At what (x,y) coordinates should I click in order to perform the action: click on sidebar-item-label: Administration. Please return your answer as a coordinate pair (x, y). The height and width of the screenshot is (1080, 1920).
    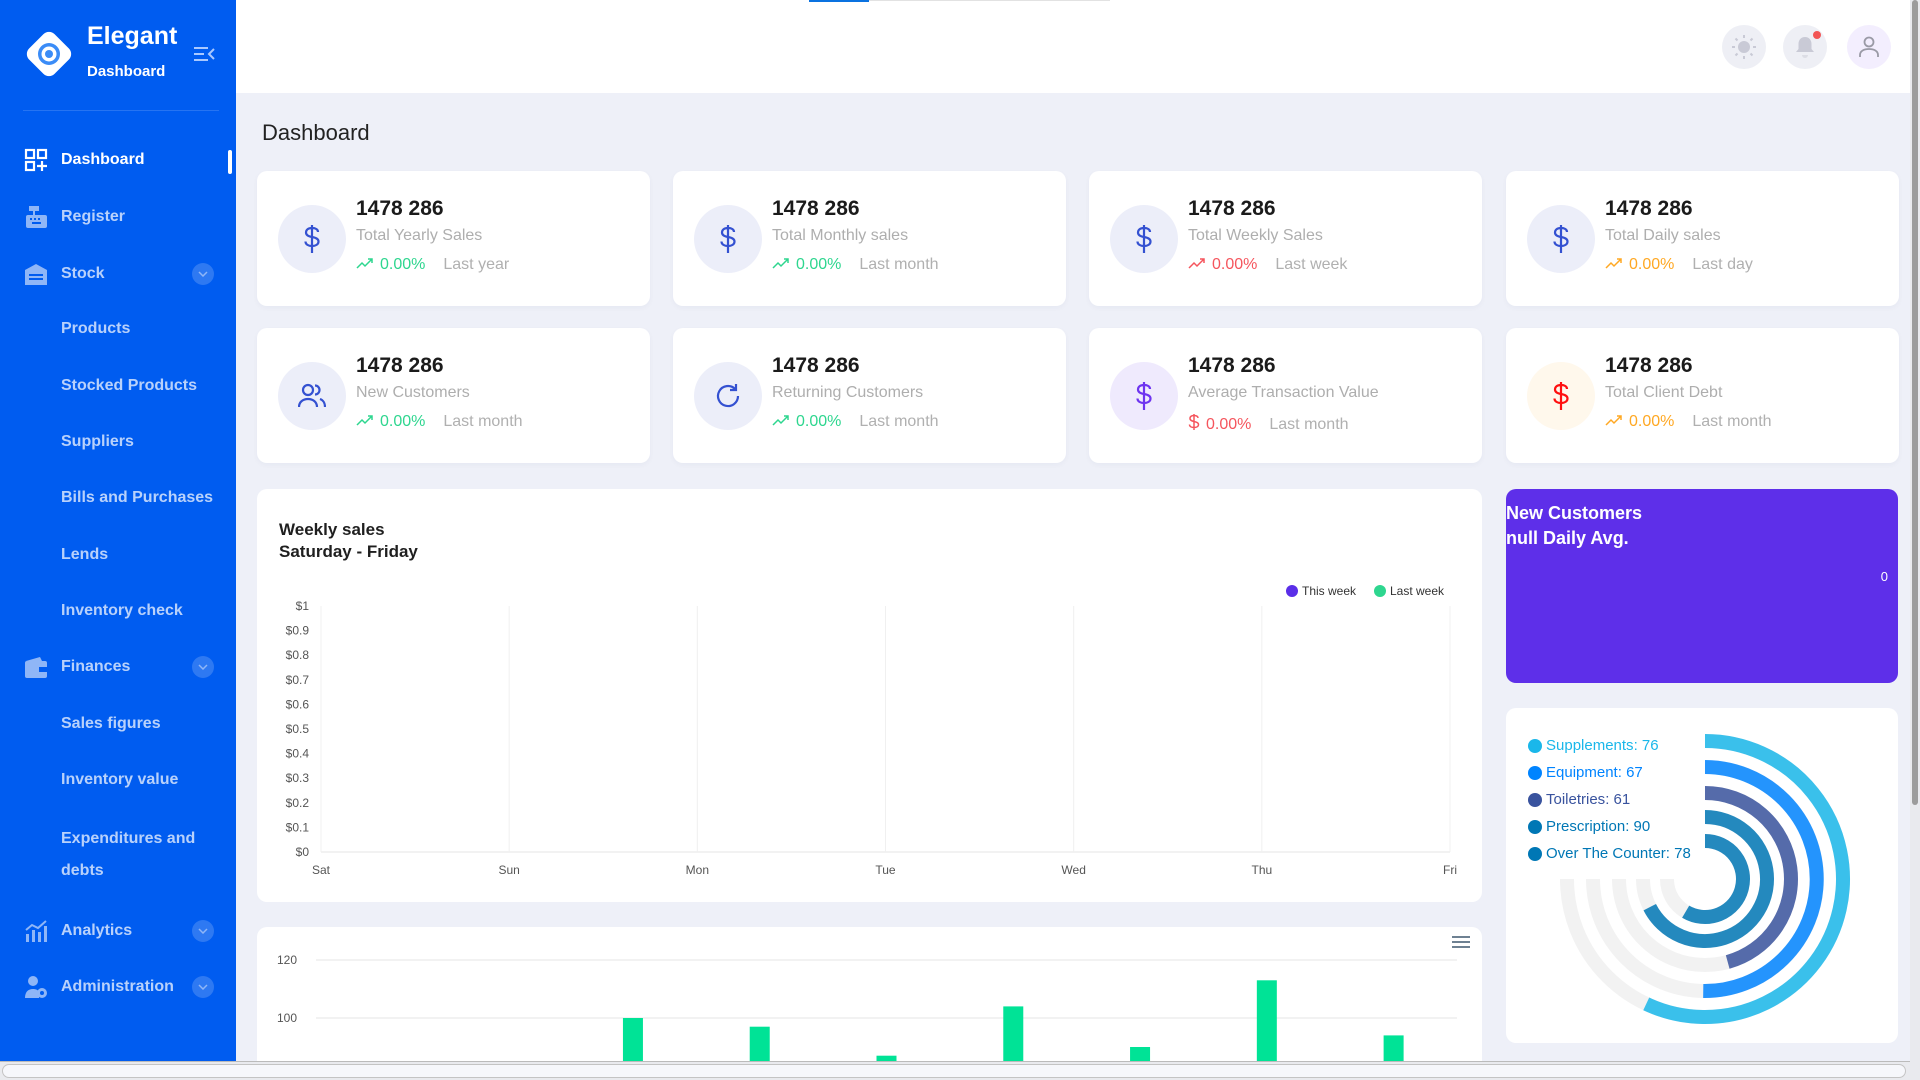
    Looking at the image, I should click on (117, 986).